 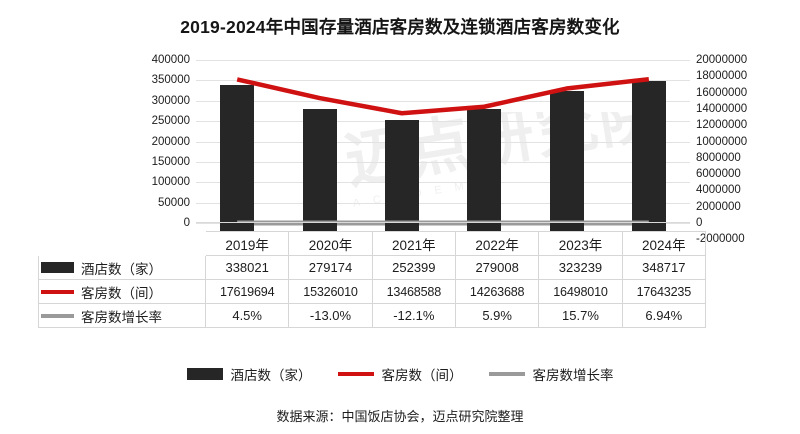 What do you see at coordinates (722, 92) in the screenshot?
I see `axis-tick-label: 16000000` at bounding box center [722, 92].